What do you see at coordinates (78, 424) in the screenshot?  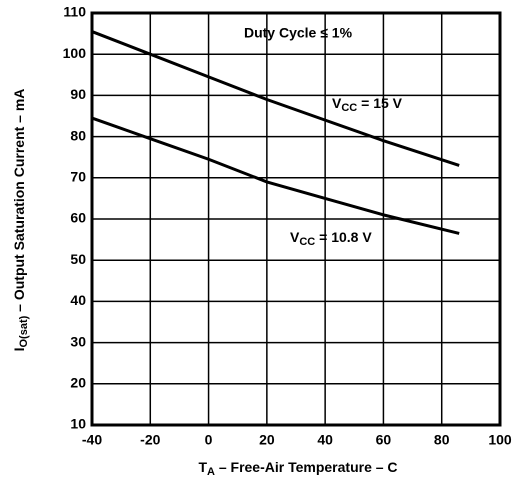 I see `y-tick-label: 10` at bounding box center [78, 424].